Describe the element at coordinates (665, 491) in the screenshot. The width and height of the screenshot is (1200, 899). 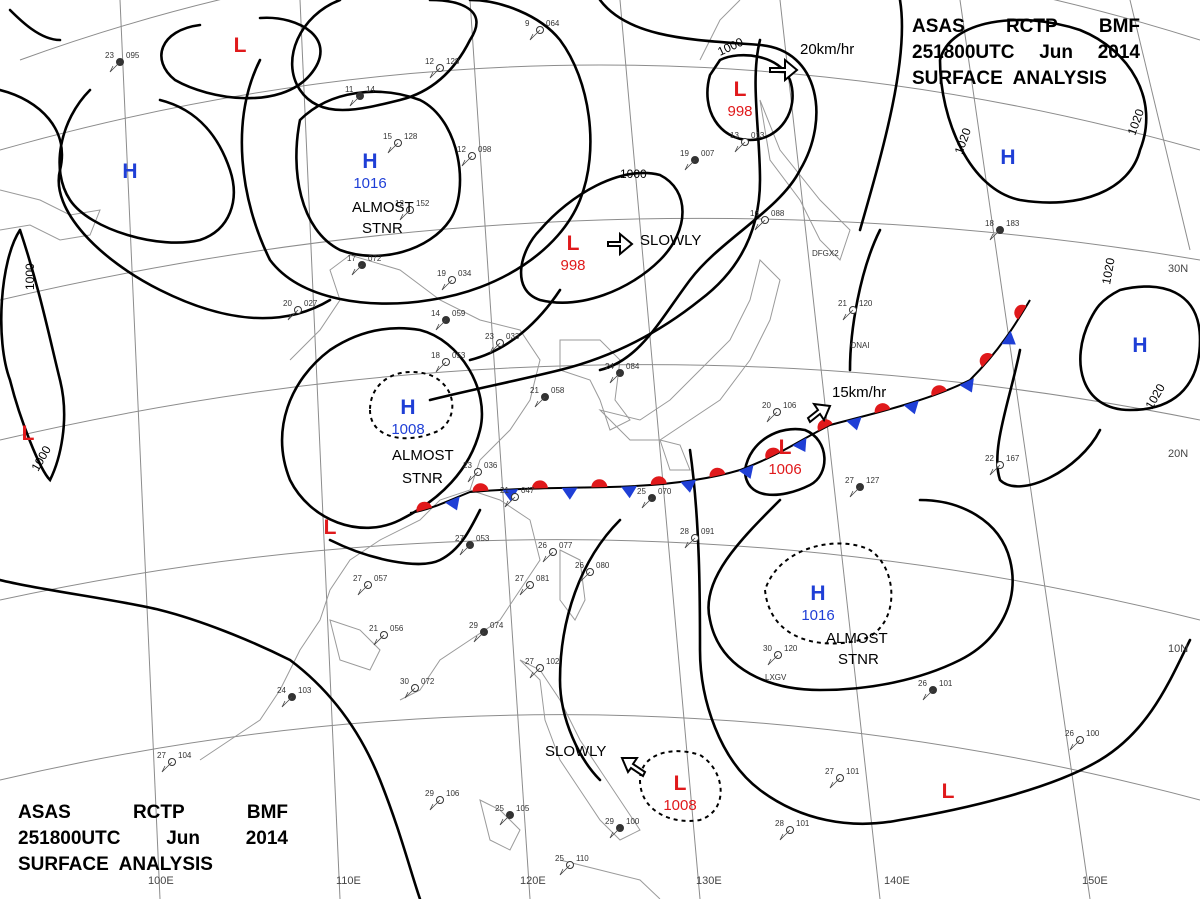
I see `station-pressure: 070` at that location.